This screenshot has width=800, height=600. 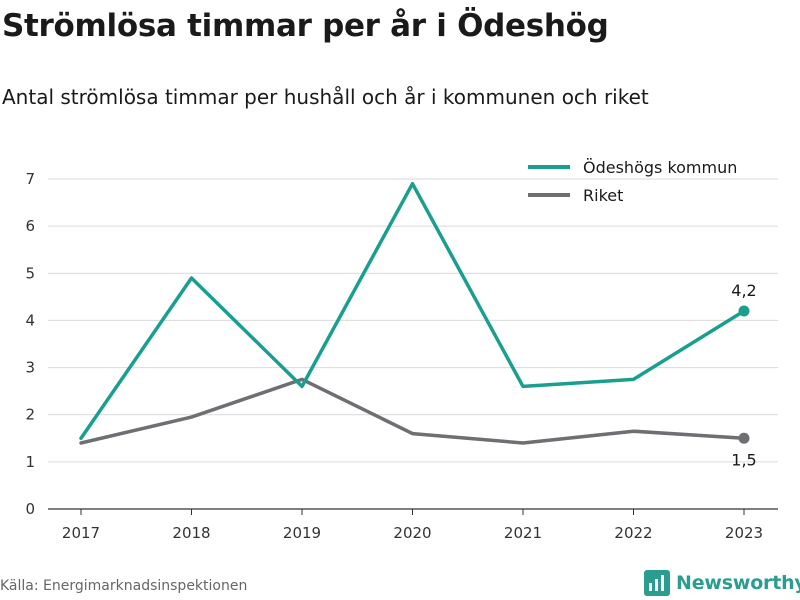 I want to click on source-note: Källa: Energimarknadsinspektionen, so click(x=124, y=586).